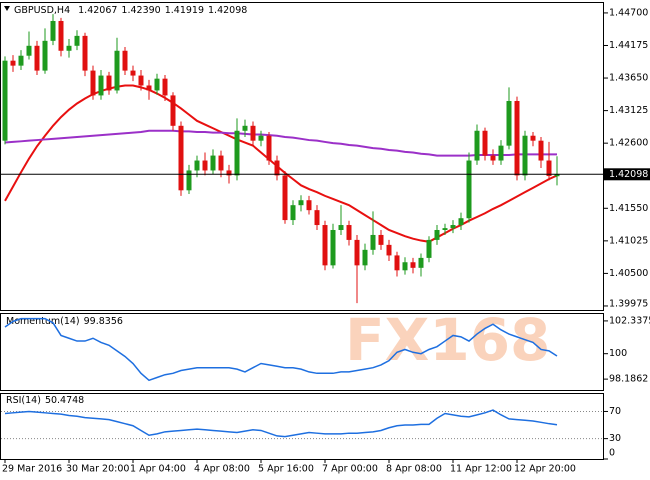 The image size is (650, 480). I want to click on current-price-label: 1.42098, so click(628, 174).